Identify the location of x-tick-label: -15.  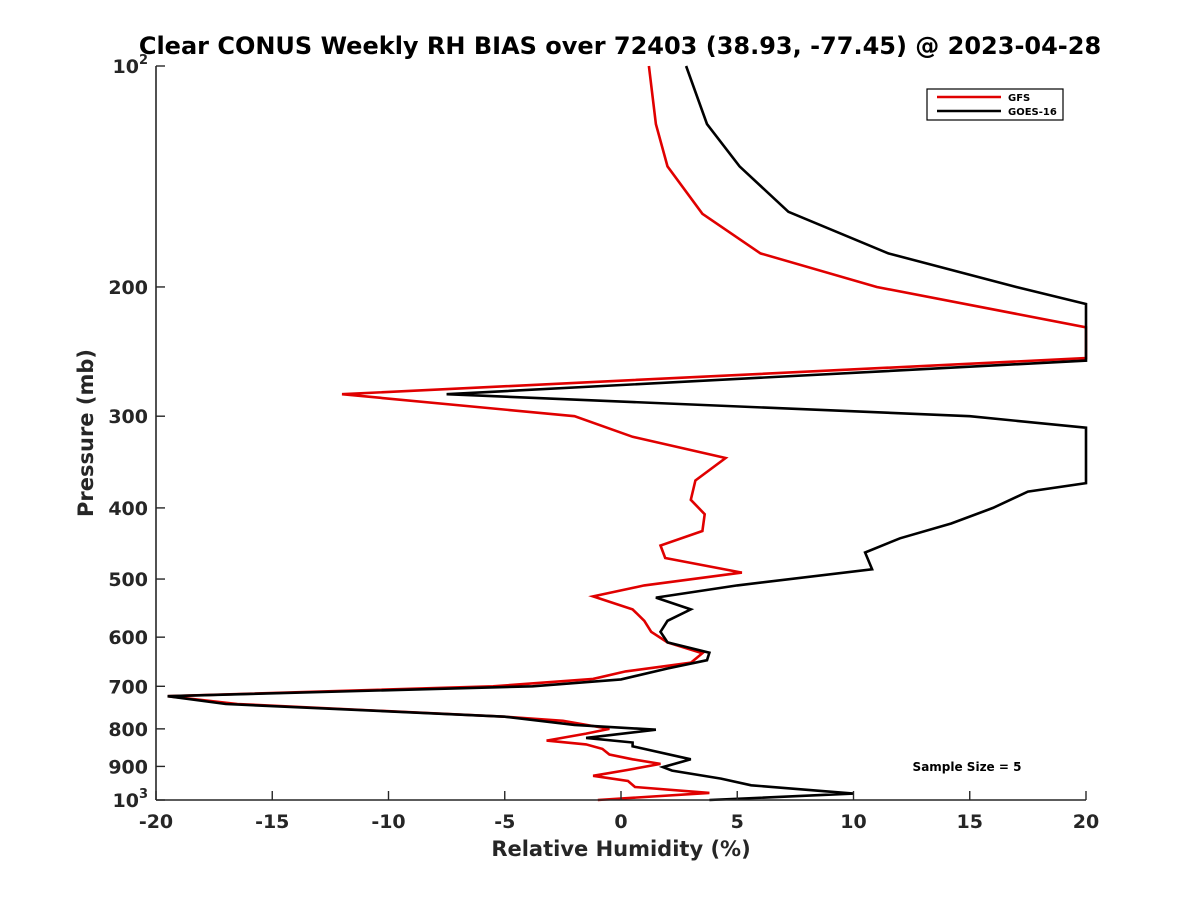
(272, 822).